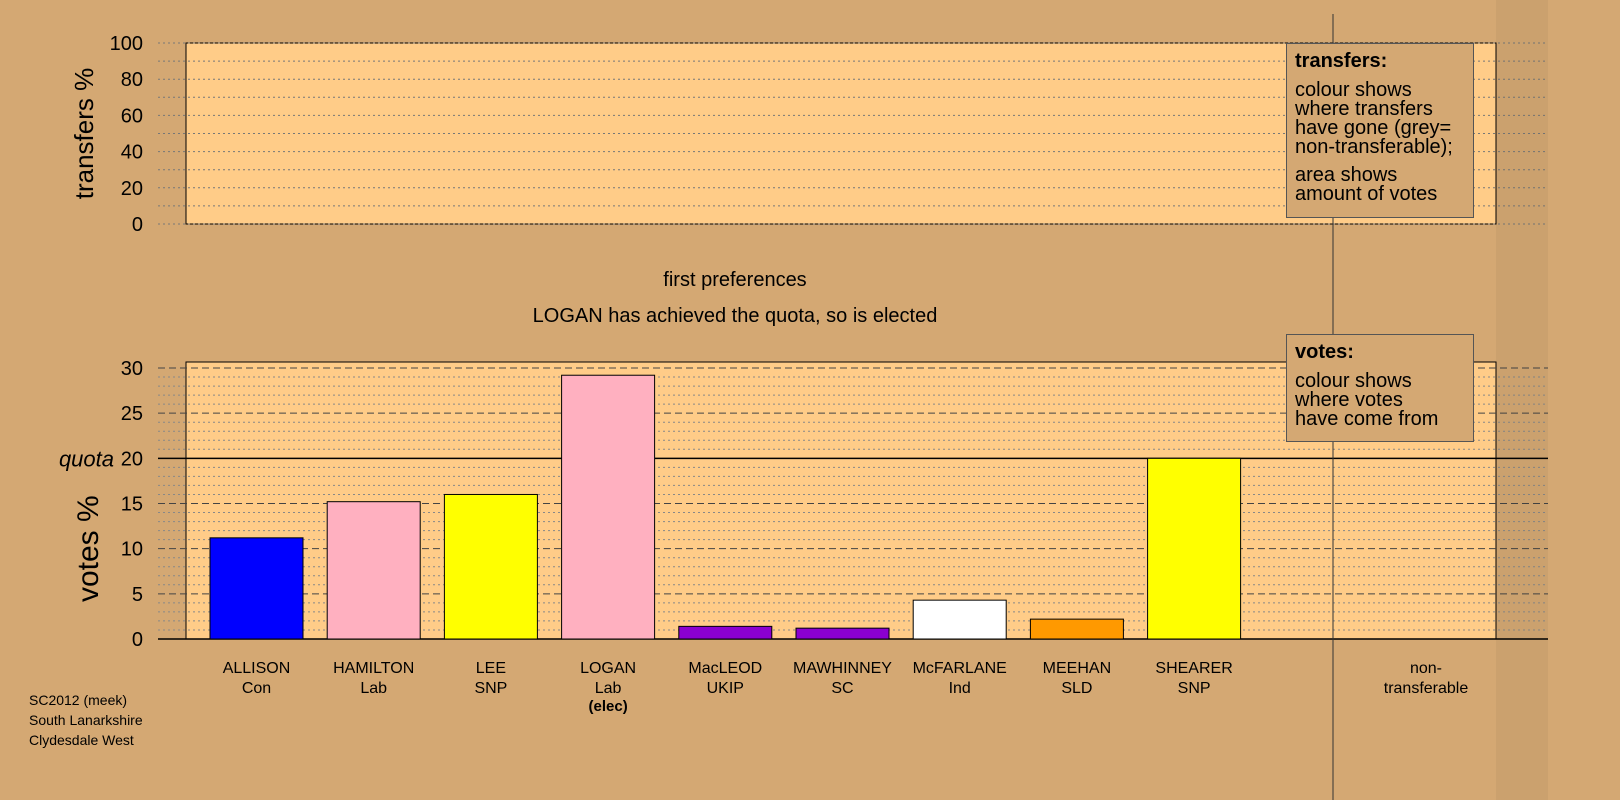 The width and height of the screenshot is (1620, 800). Describe the element at coordinates (608, 706) in the screenshot. I see `elected-label: (elec)` at that location.